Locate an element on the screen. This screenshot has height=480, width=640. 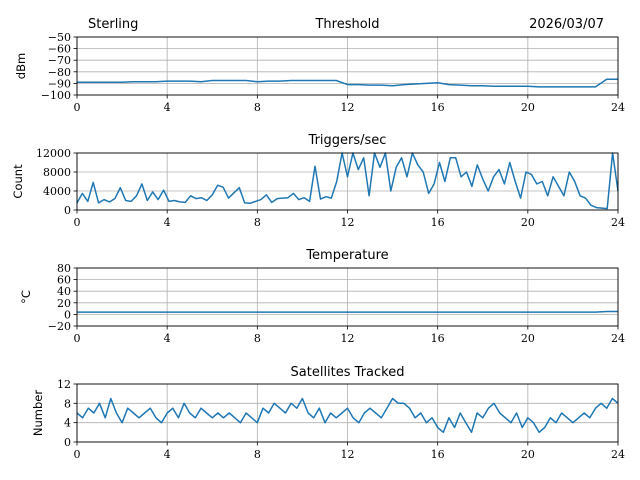
y-tick-label: −70 is located at coordinates (59, 60).